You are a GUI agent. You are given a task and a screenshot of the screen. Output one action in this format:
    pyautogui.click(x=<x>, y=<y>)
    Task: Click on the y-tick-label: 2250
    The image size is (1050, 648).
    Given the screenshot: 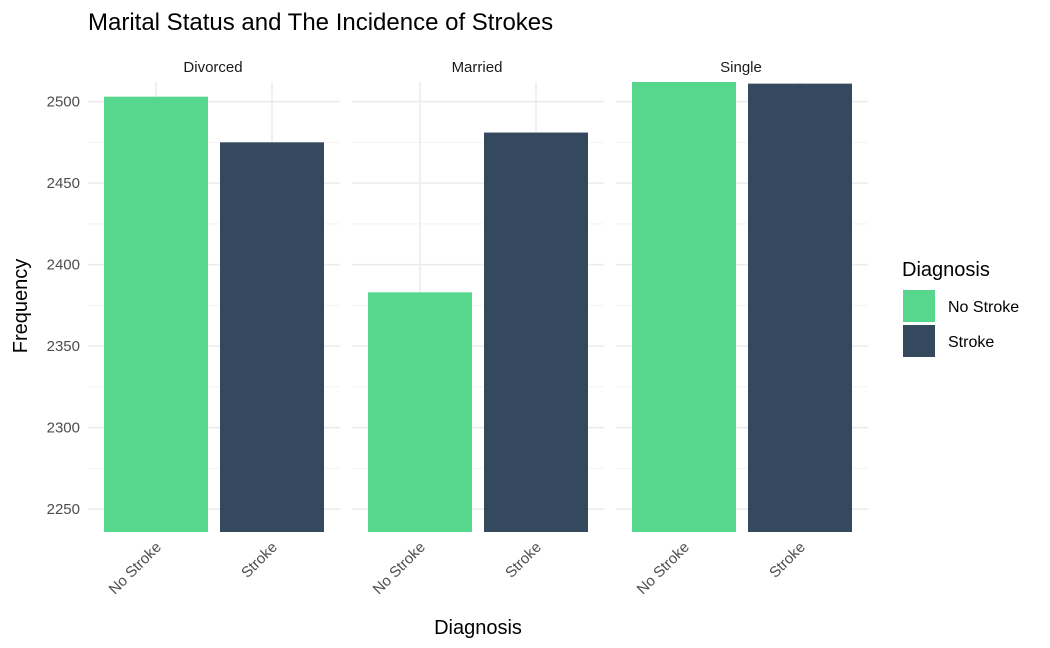 What is the action you would take?
    pyautogui.click(x=63, y=509)
    